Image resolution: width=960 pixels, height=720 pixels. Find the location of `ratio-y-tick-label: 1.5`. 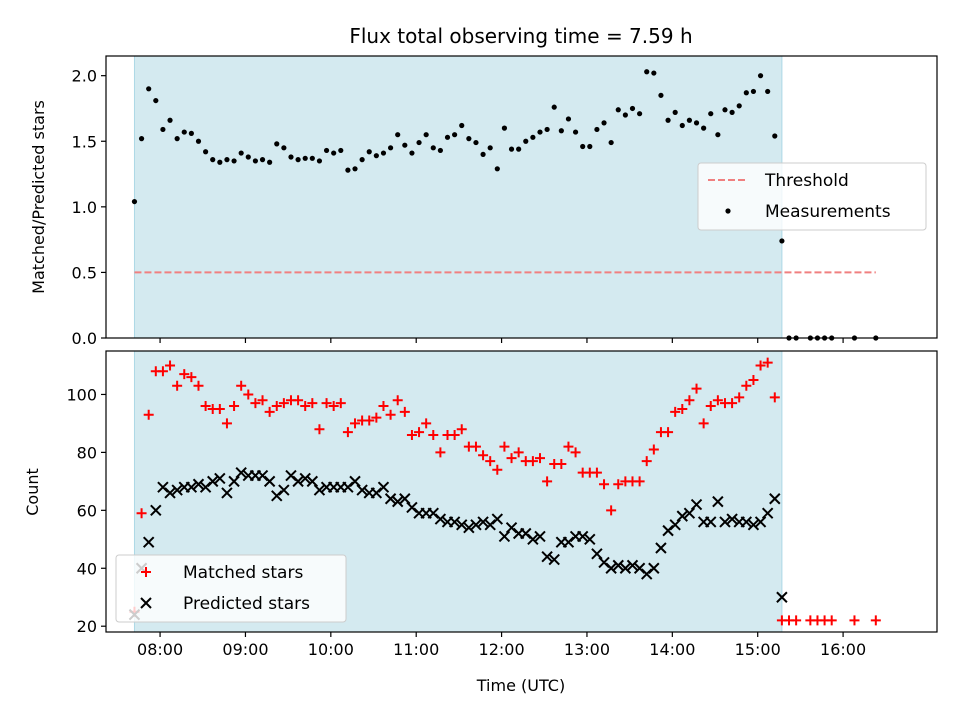

ratio-y-tick-label: 1.5 is located at coordinates (84, 141).